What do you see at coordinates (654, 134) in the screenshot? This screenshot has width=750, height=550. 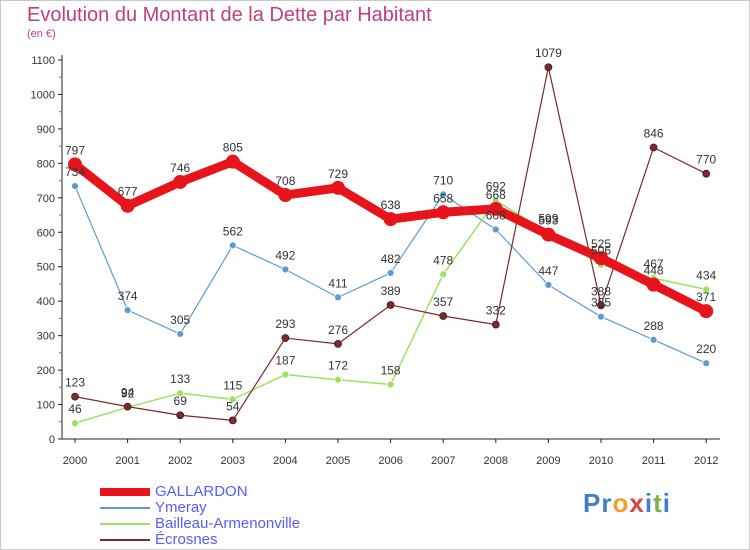 I see `data-label: 846` at bounding box center [654, 134].